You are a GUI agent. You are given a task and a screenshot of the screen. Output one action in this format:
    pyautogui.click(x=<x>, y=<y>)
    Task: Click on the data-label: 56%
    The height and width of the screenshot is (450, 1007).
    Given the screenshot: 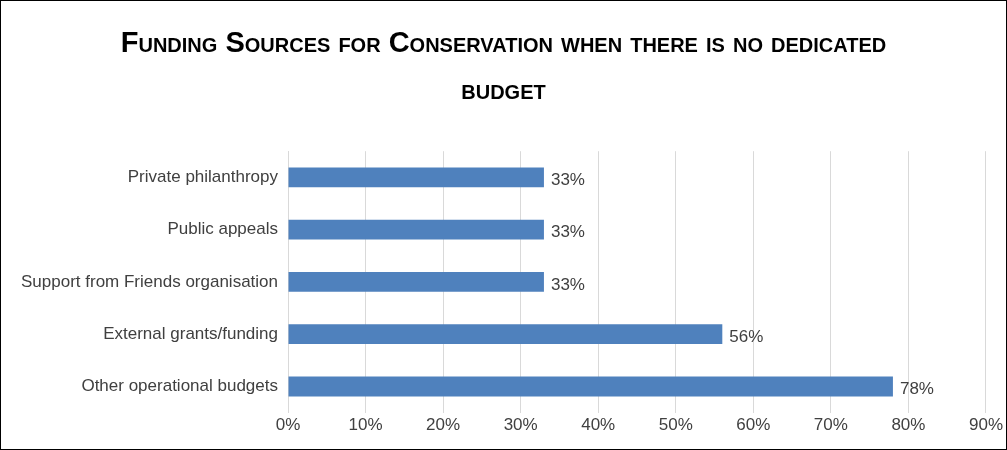 What is the action you would take?
    pyautogui.click(x=746, y=336)
    